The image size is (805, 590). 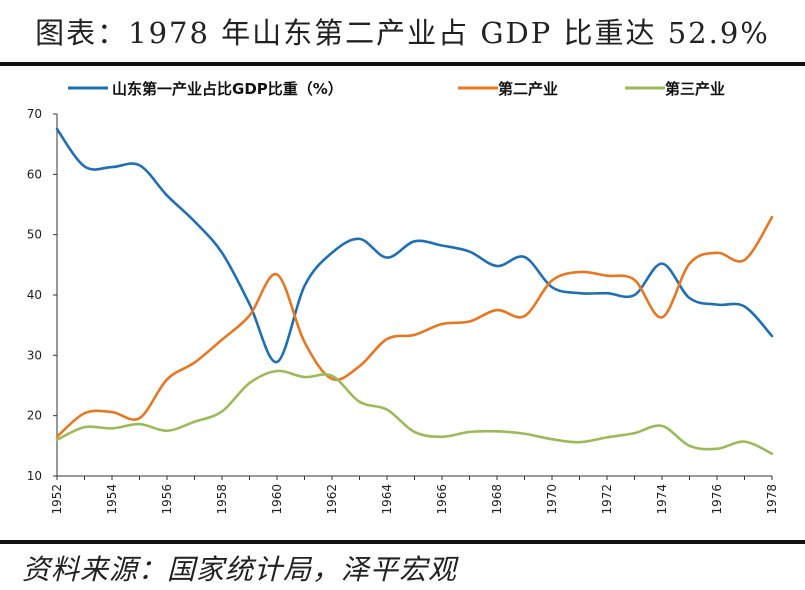 I want to click on y-tick-label: 70, so click(x=34, y=114).